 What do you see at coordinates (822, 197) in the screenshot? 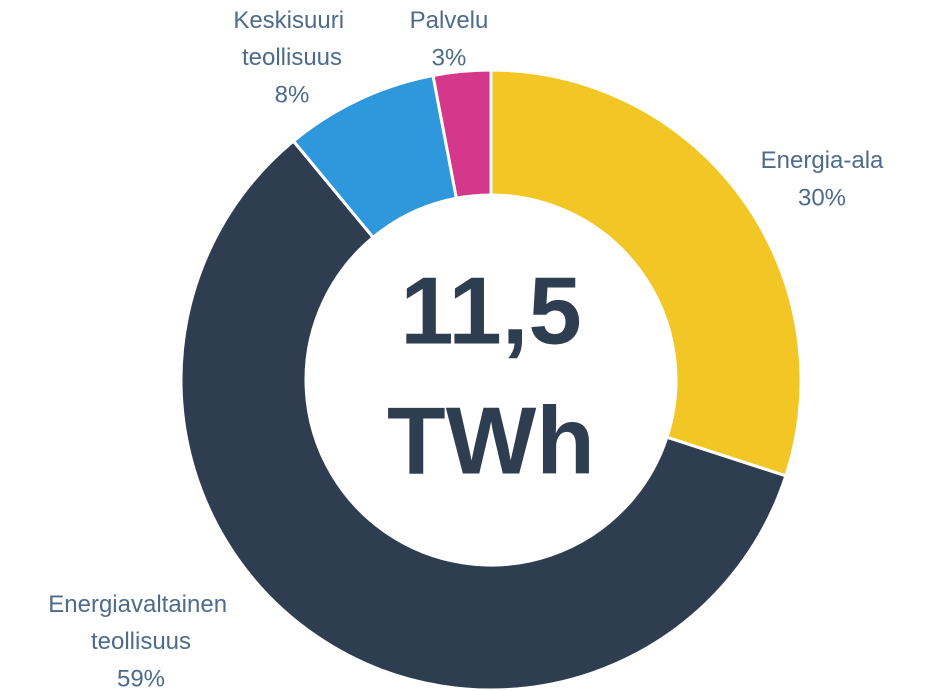
I see `slice-value-label: 30%` at bounding box center [822, 197].